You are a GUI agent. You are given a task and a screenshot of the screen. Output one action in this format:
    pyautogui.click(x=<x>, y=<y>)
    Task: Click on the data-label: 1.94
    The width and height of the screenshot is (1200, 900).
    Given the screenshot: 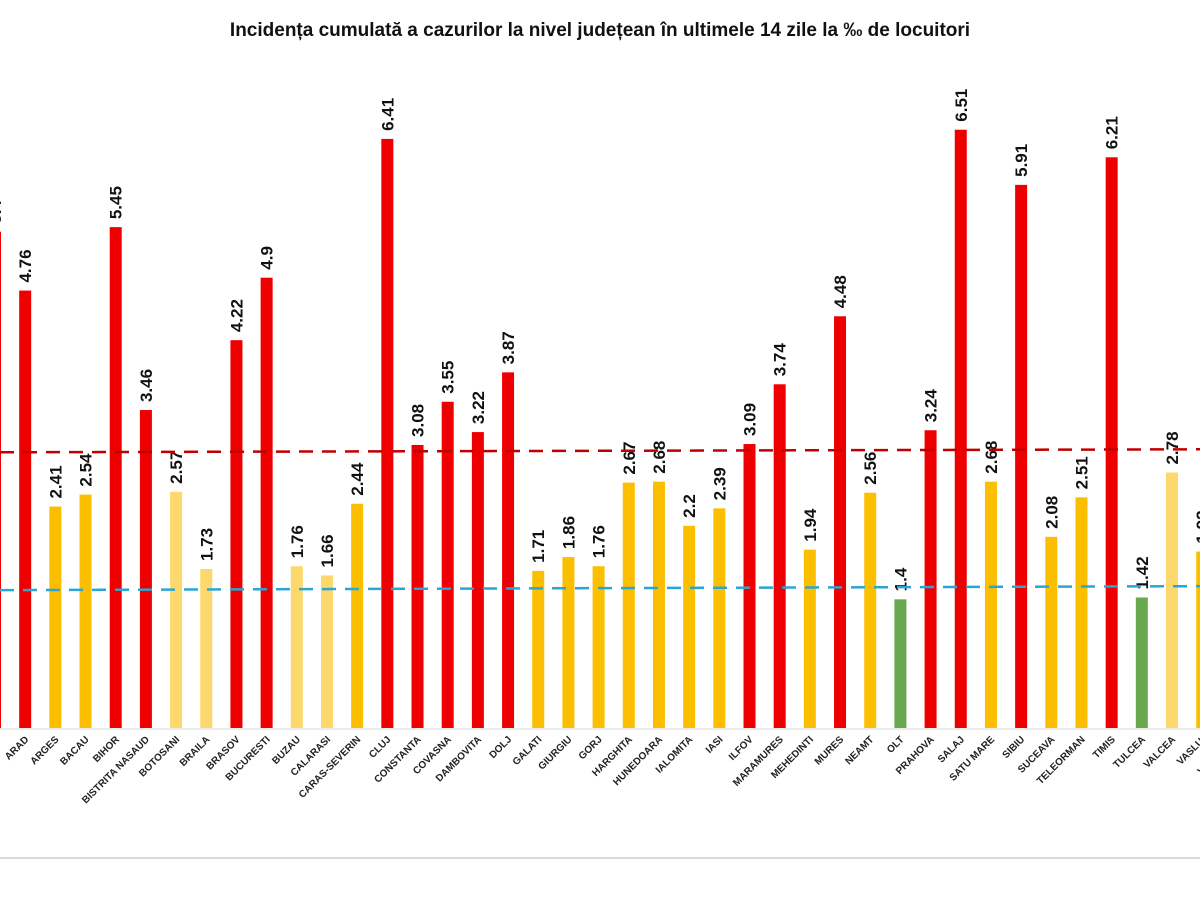 What is the action you would take?
    pyautogui.click(x=810, y=525)
    